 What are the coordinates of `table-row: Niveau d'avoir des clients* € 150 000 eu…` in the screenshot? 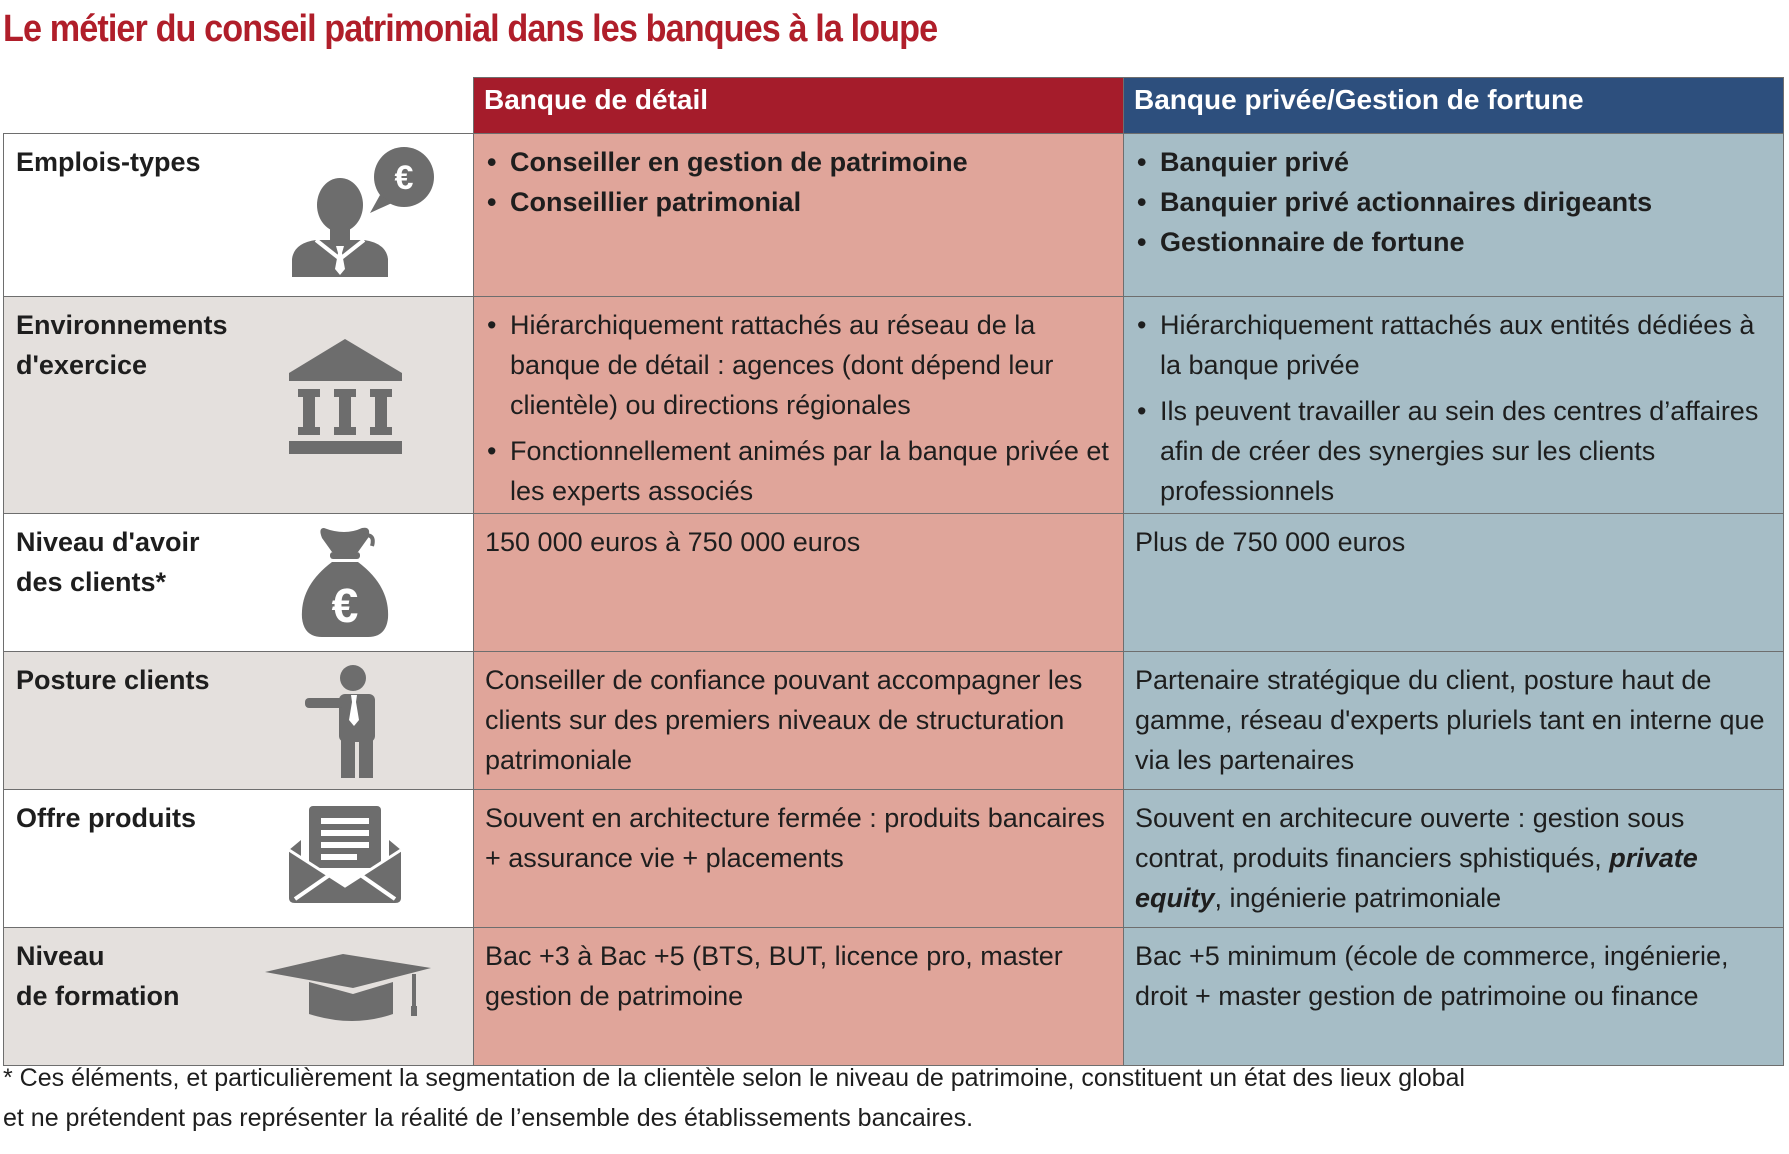 It's located at (893, 582).